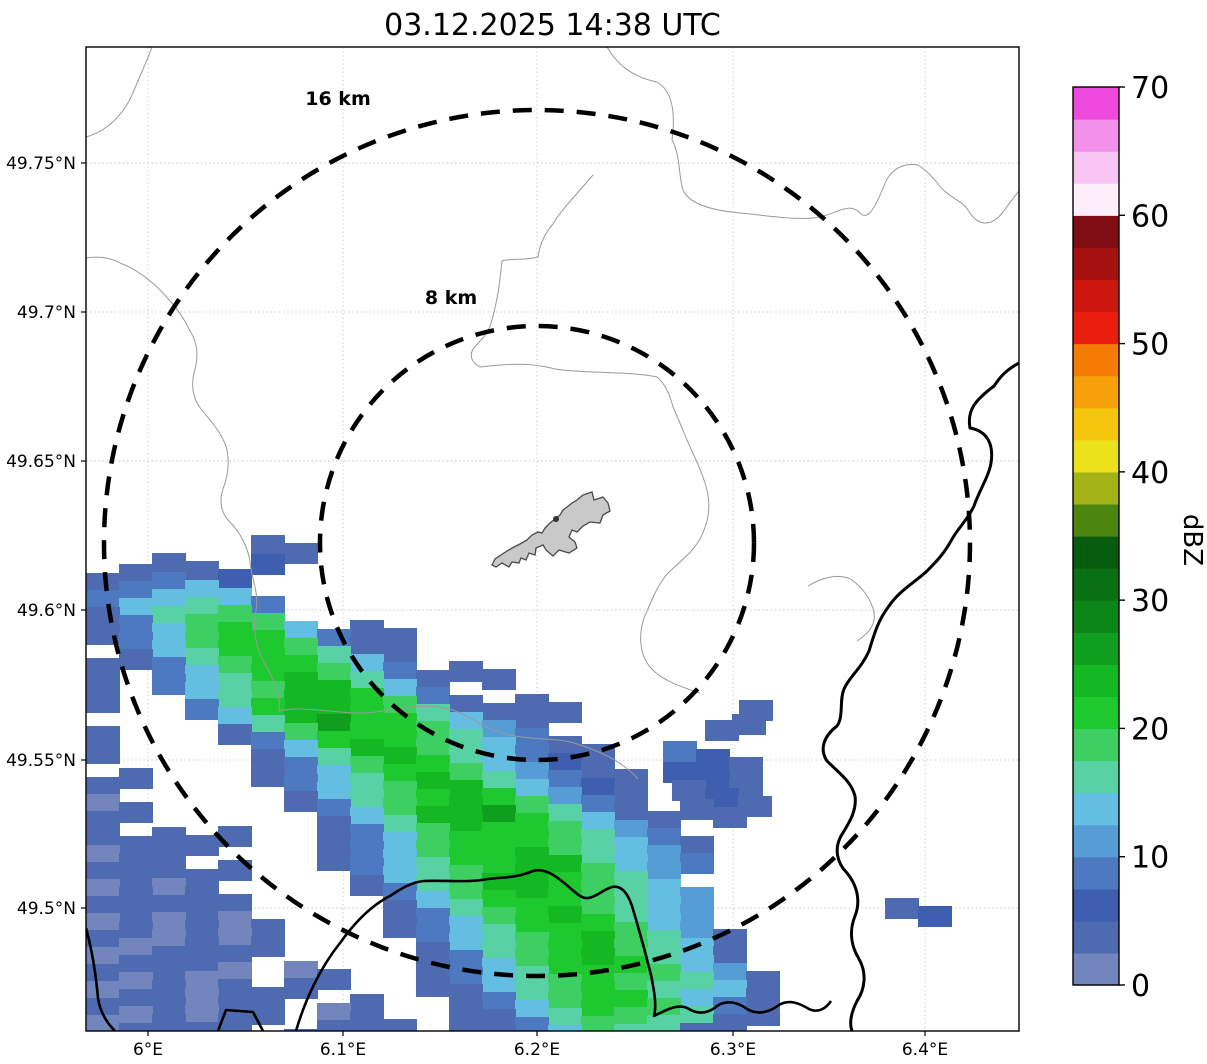  I want to click on y-tick-label: 49.7°N, so click(46, 313).